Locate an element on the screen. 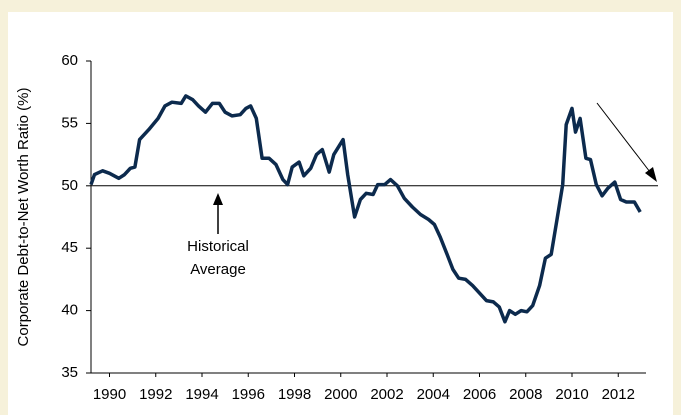 The height and width of the screenshot is (415, 681). x-tick-label: 1998 is located at coordinates (294, 394).